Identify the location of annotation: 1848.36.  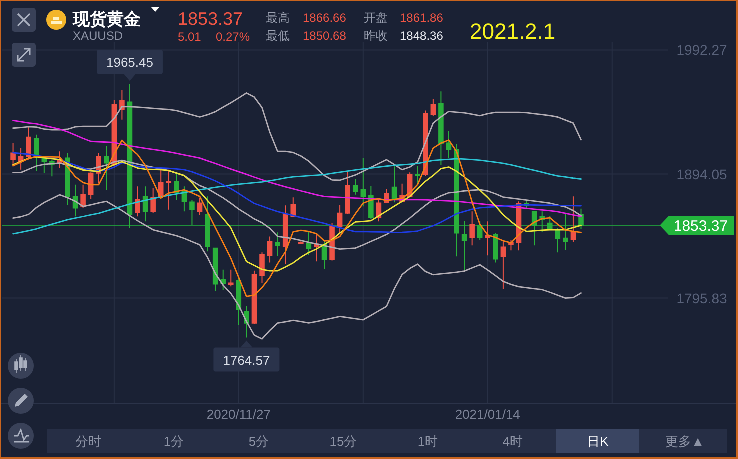
(422, 36).